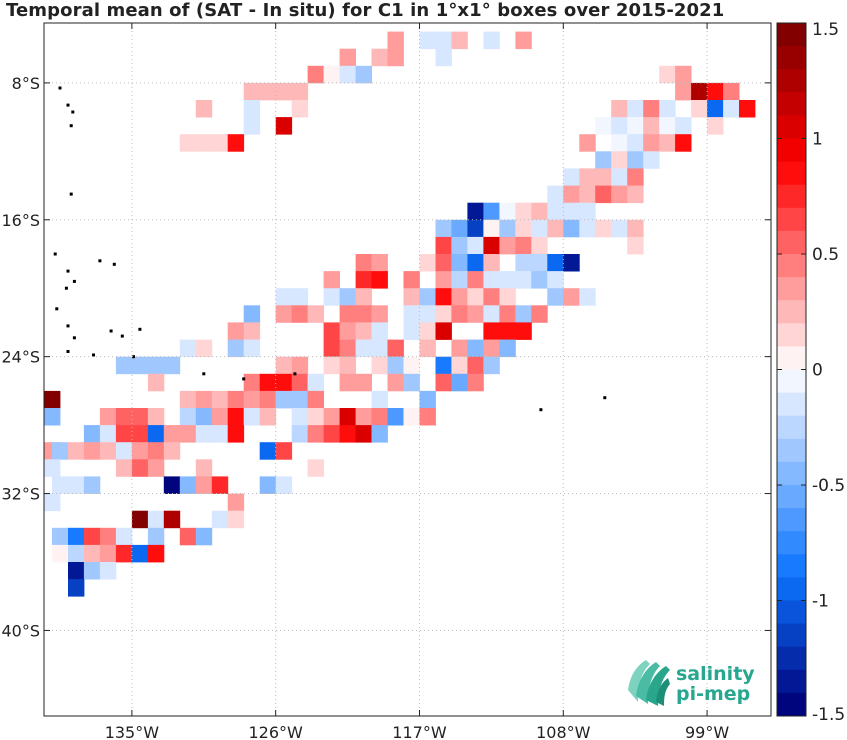 The height and width of the screenshot is (740, 847). I want to click on x-tick-label: 126°W, so click(276, 731).